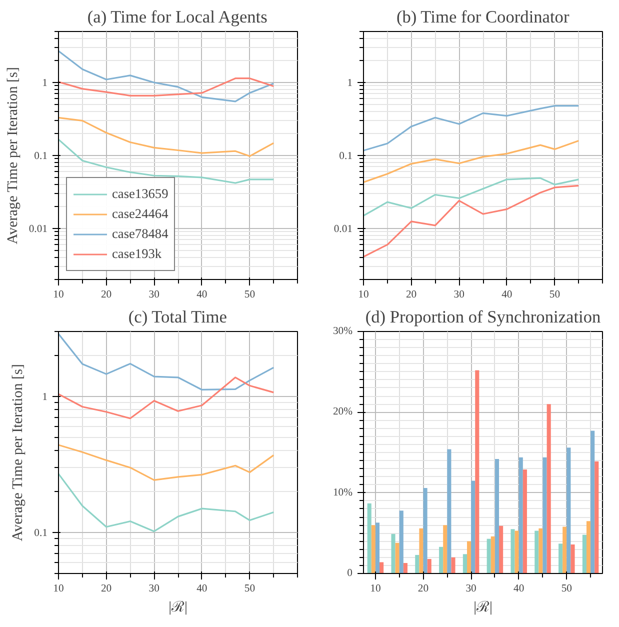  I want to click on y-tick-label: 30%, so click(342, 331).